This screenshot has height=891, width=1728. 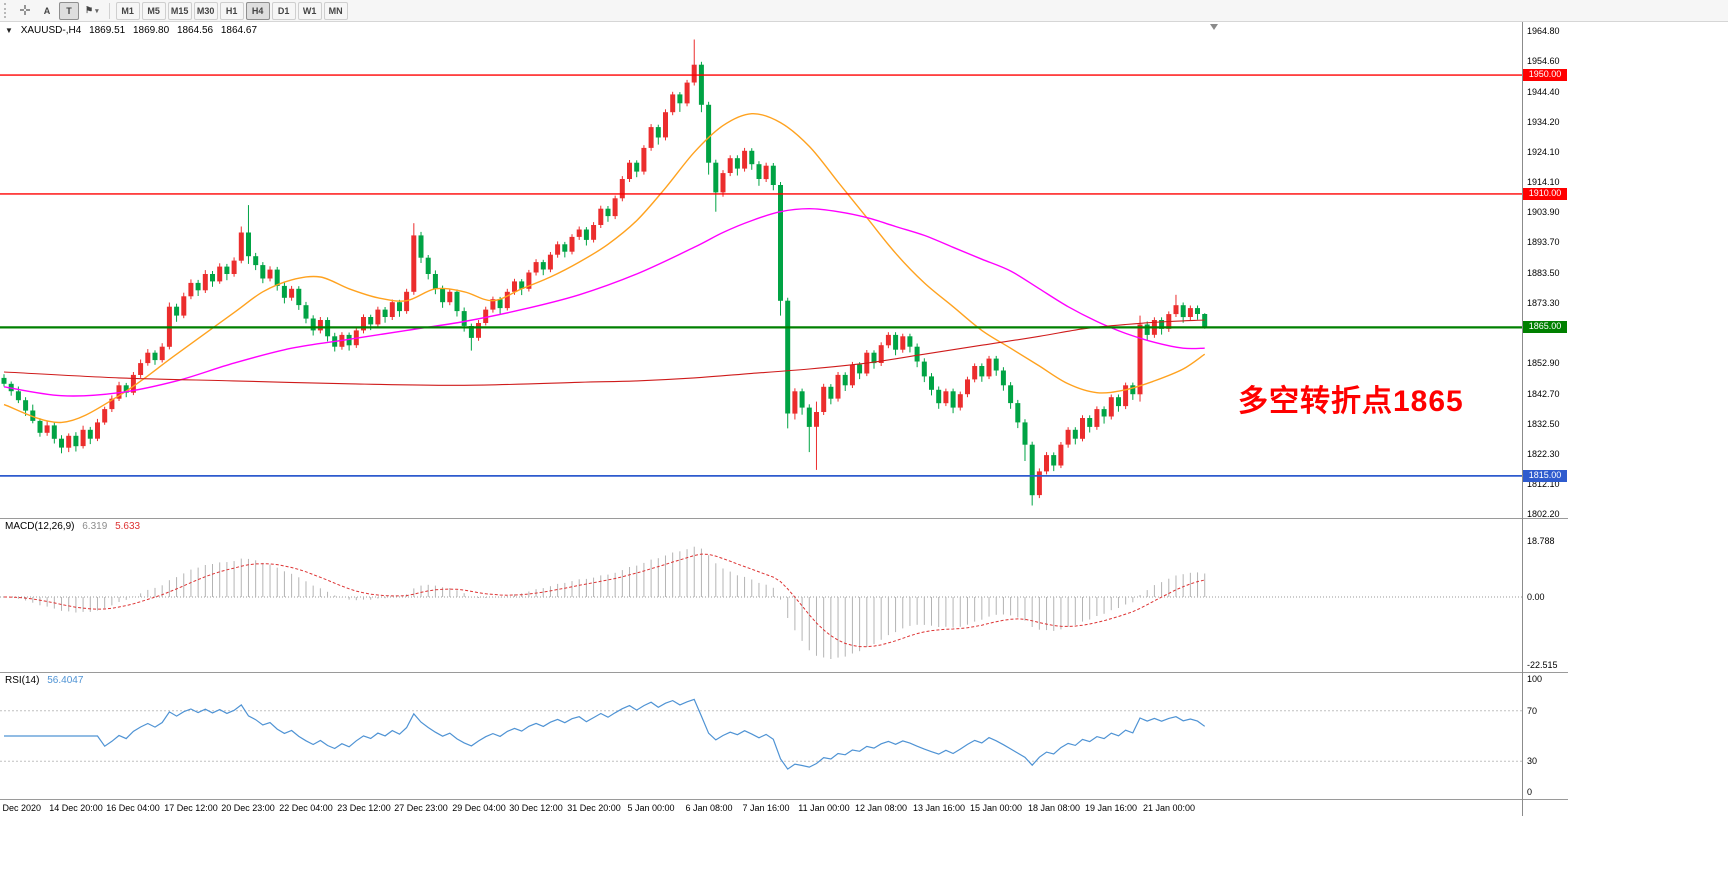 I want to click on panel-separator-macd, so click(x=784, y=518).